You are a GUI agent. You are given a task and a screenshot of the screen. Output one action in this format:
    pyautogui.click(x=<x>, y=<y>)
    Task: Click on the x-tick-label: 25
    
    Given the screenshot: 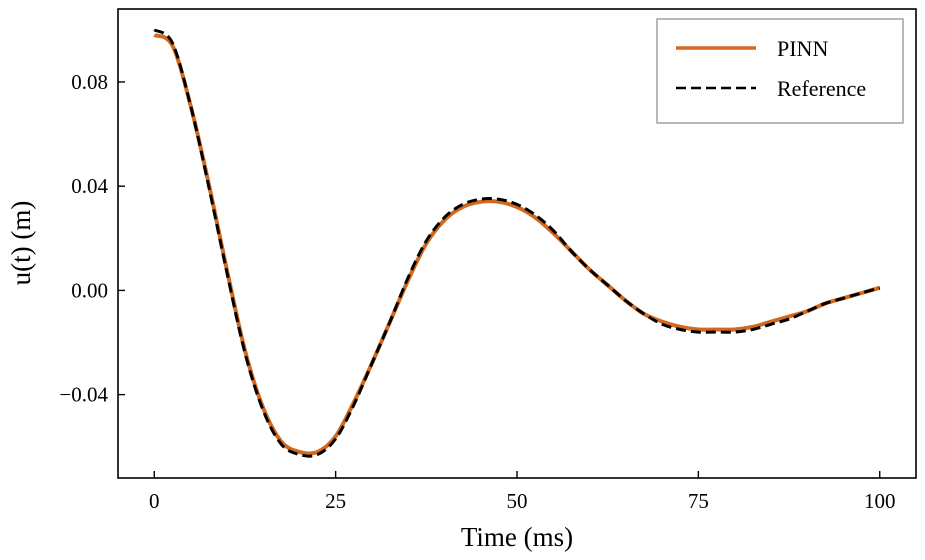 What is the action you would take?
    pyautogui.click(x=335, y=501)
    